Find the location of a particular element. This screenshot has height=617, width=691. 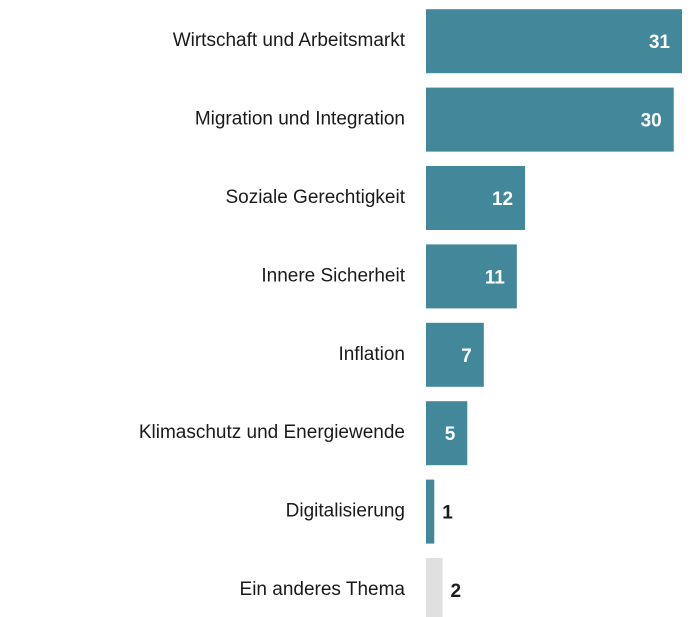

value-label: 11 is located at coordinates (495, 277).